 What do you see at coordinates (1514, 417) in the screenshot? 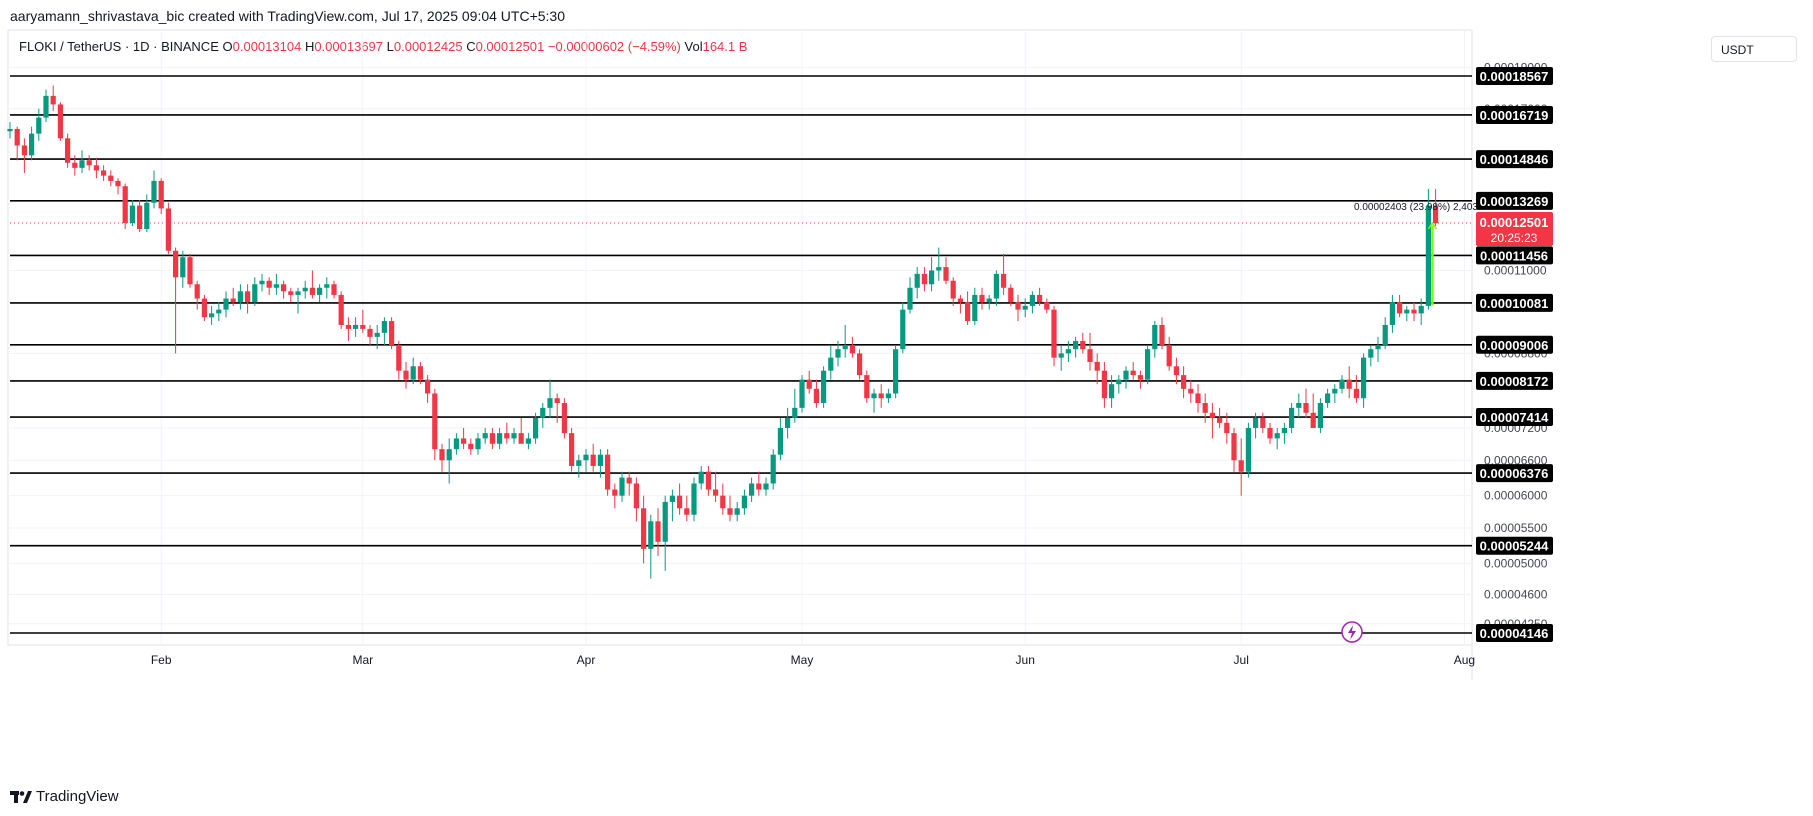
I see `level-badge-label: 0.00007414` at bounding box center [1514, 417].